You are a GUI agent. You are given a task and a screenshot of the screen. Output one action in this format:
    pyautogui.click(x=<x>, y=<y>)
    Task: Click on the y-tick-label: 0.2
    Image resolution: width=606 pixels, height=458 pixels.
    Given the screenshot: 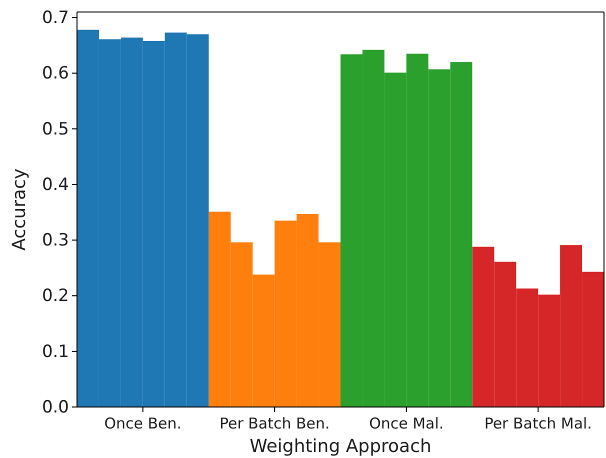 What is the action you would take?
    pyautogui.click(x=55, y=296)
    